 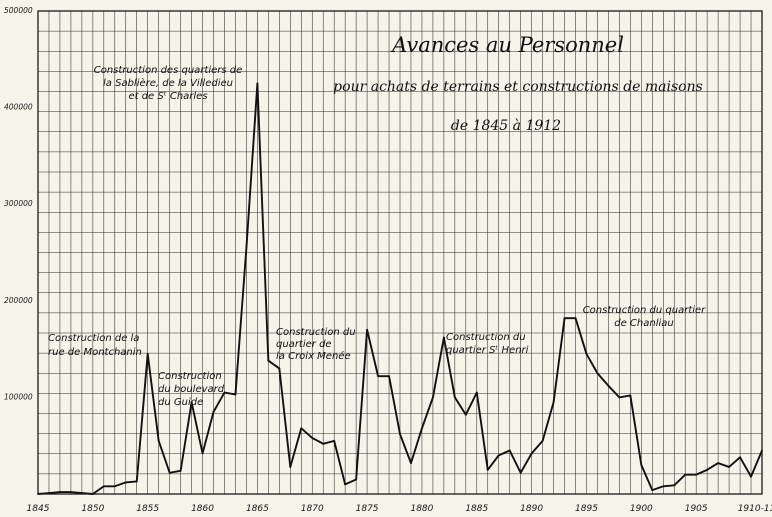 I want to click on x-tick-label: 1850, so click(x=92, y=509).